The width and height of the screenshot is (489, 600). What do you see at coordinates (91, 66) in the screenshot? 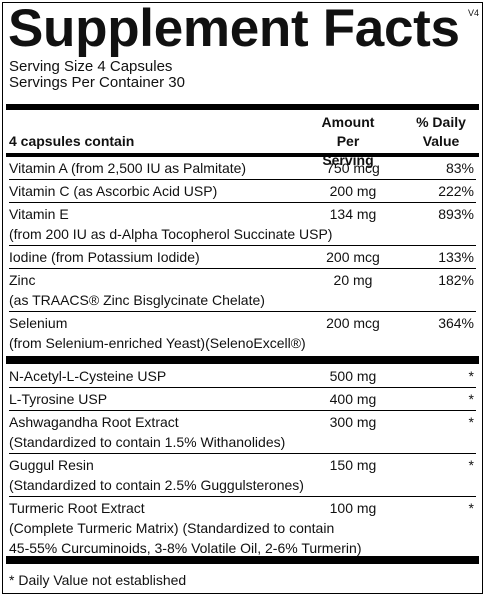
I see `serving-line: Serving Size 4 Capsules` at bounding box center [91, 66].